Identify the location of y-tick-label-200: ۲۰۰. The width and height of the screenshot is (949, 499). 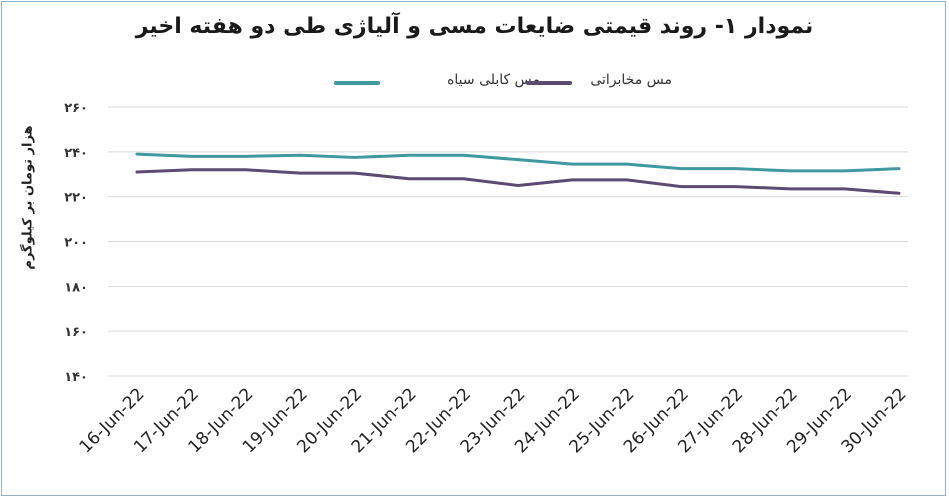
(76, 243).